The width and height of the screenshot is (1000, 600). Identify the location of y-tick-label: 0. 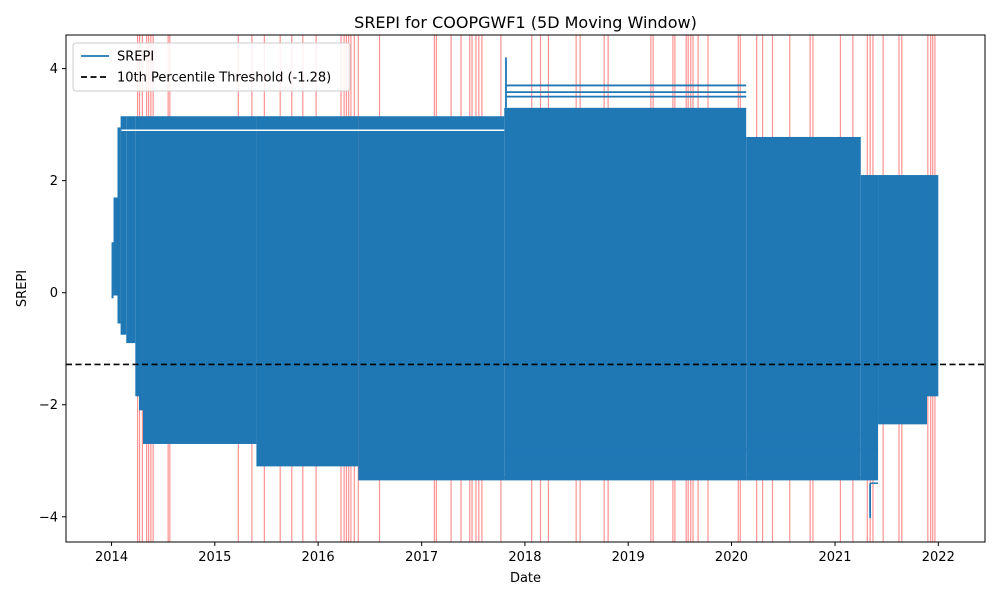
(54, 293).